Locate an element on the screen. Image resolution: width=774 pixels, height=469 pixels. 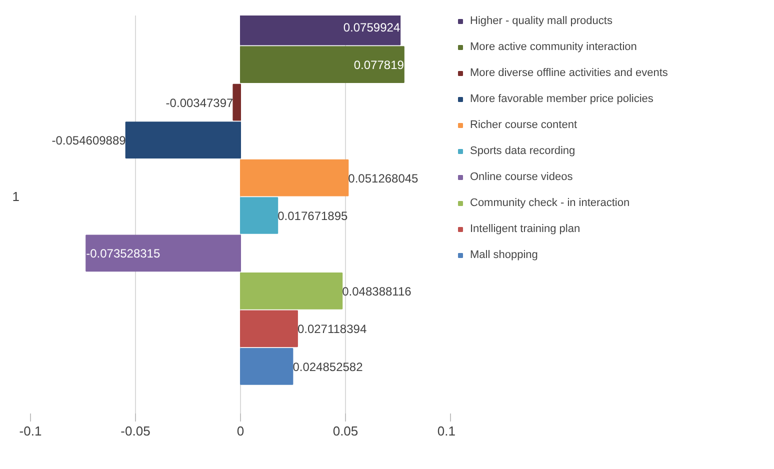
legend-label: Mall shopping is located at coordinates (504, 255).